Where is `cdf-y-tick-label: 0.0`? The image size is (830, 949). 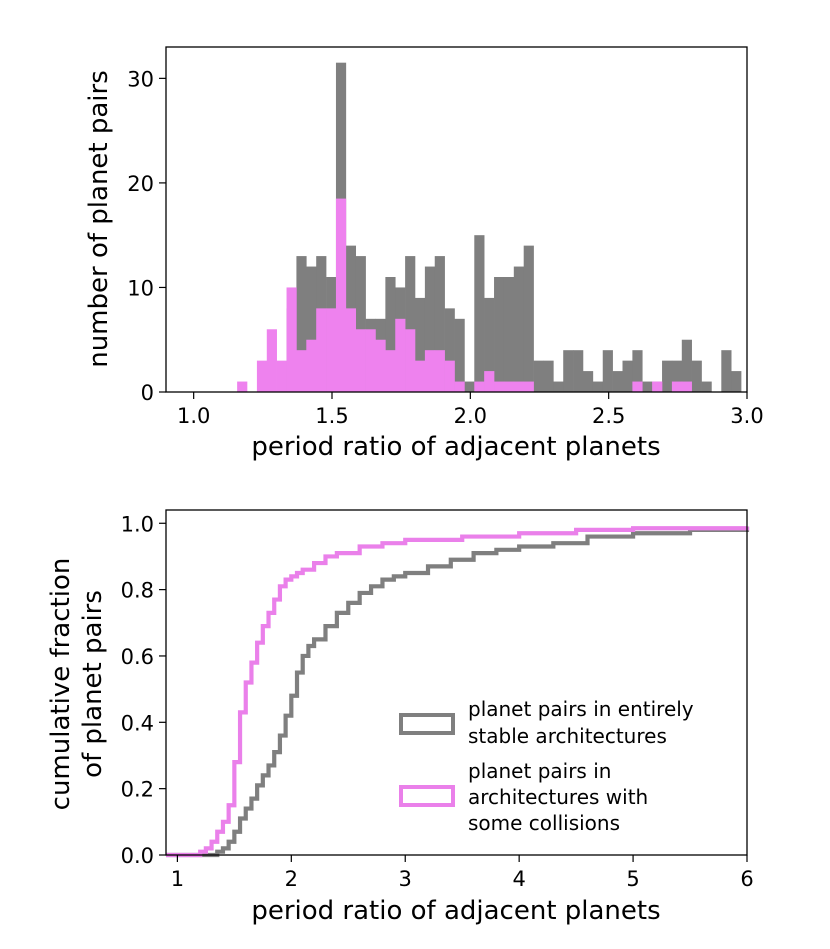
cdf-y-tick-label: 0.0 is located at coordinates (137, 856).